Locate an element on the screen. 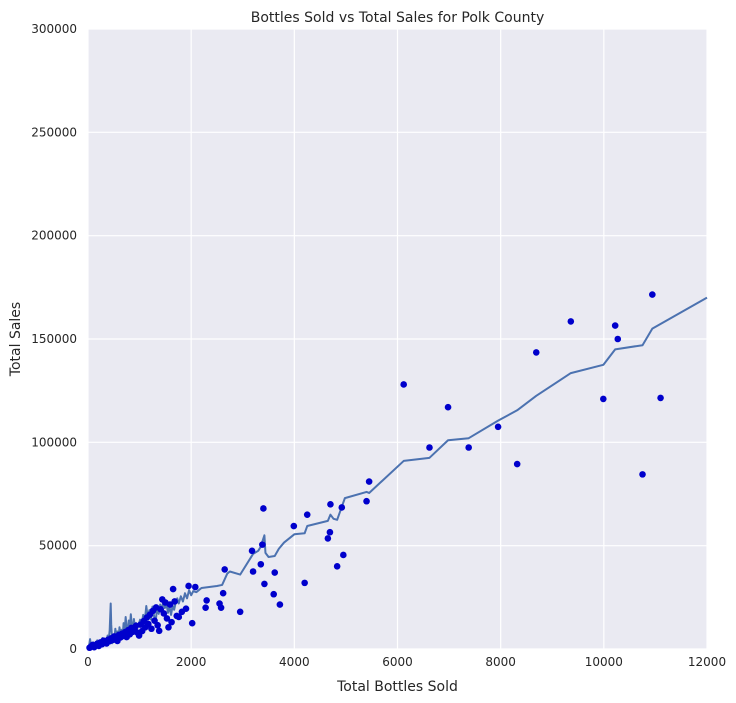 The height and width of the screenshot is (703, 736). y-tick-label: 200000 is located at coordinates (54, 236).